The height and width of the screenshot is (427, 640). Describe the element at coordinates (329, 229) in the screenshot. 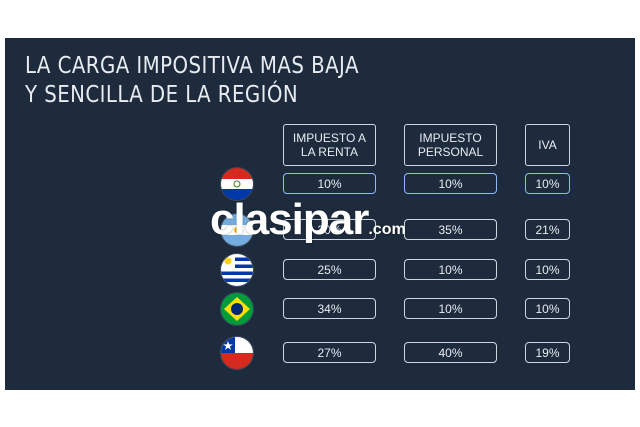

I see `row-argentina-renta: 30%` at that location.